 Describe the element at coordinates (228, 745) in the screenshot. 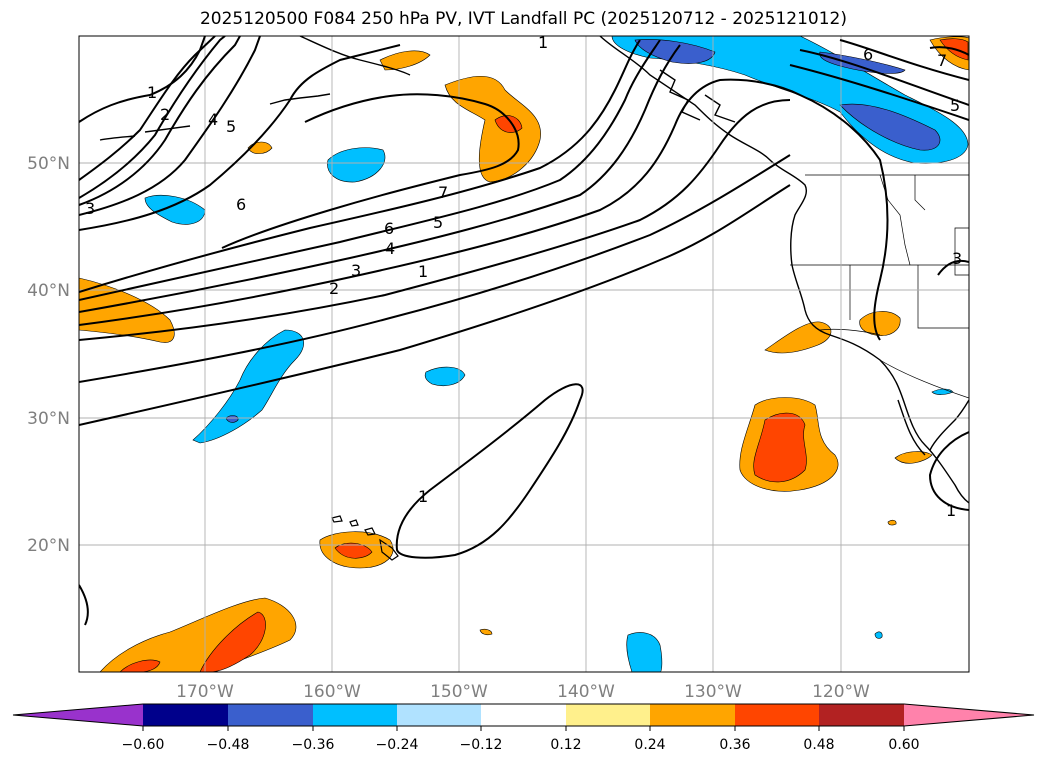

I see `colorbar-tick-label: −0.48` at that location.